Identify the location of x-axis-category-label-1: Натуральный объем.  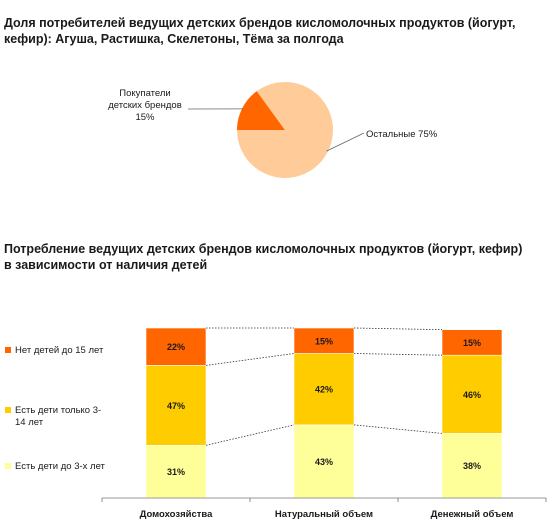
(324, 514).